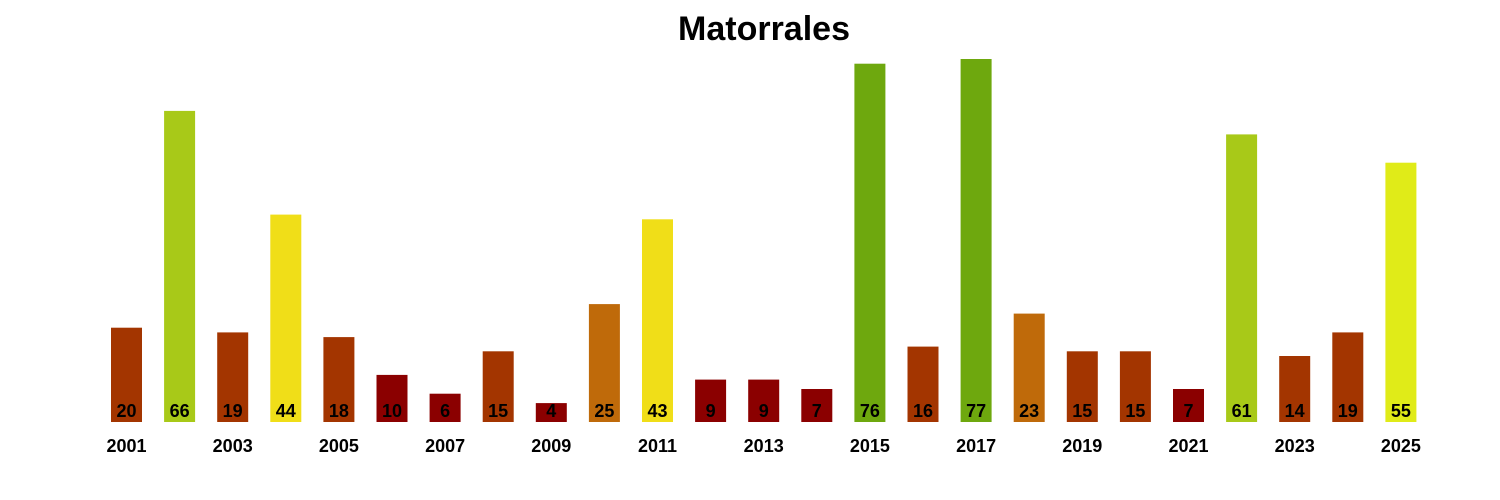 The width and height of the screenshot is (1500, 500). I want to click on bar-2017, so click(976, 240).